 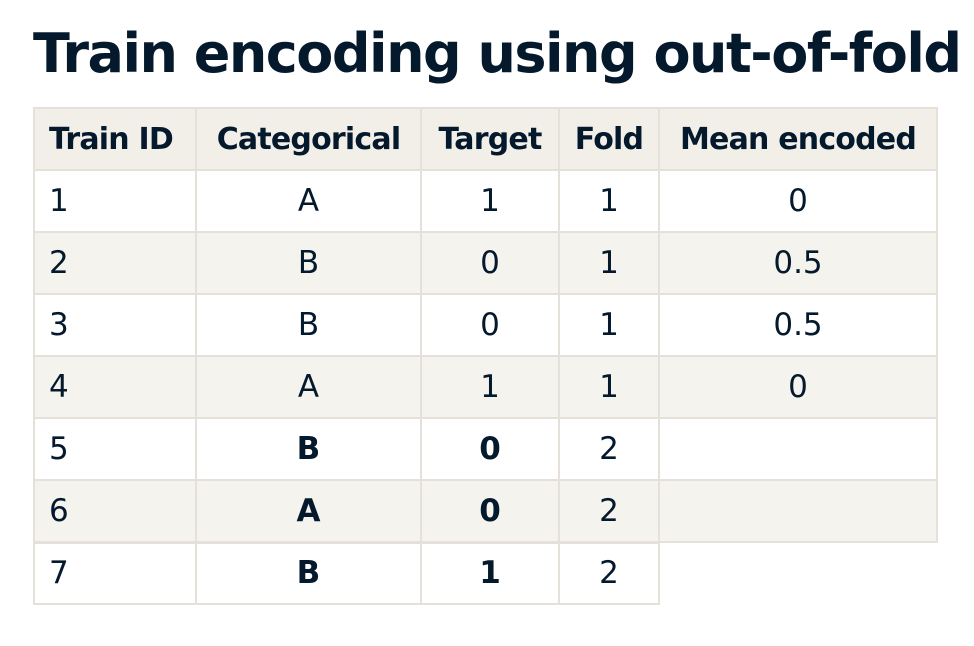 I want to click on cell-train-id: 5, so click(x=115, y=449).